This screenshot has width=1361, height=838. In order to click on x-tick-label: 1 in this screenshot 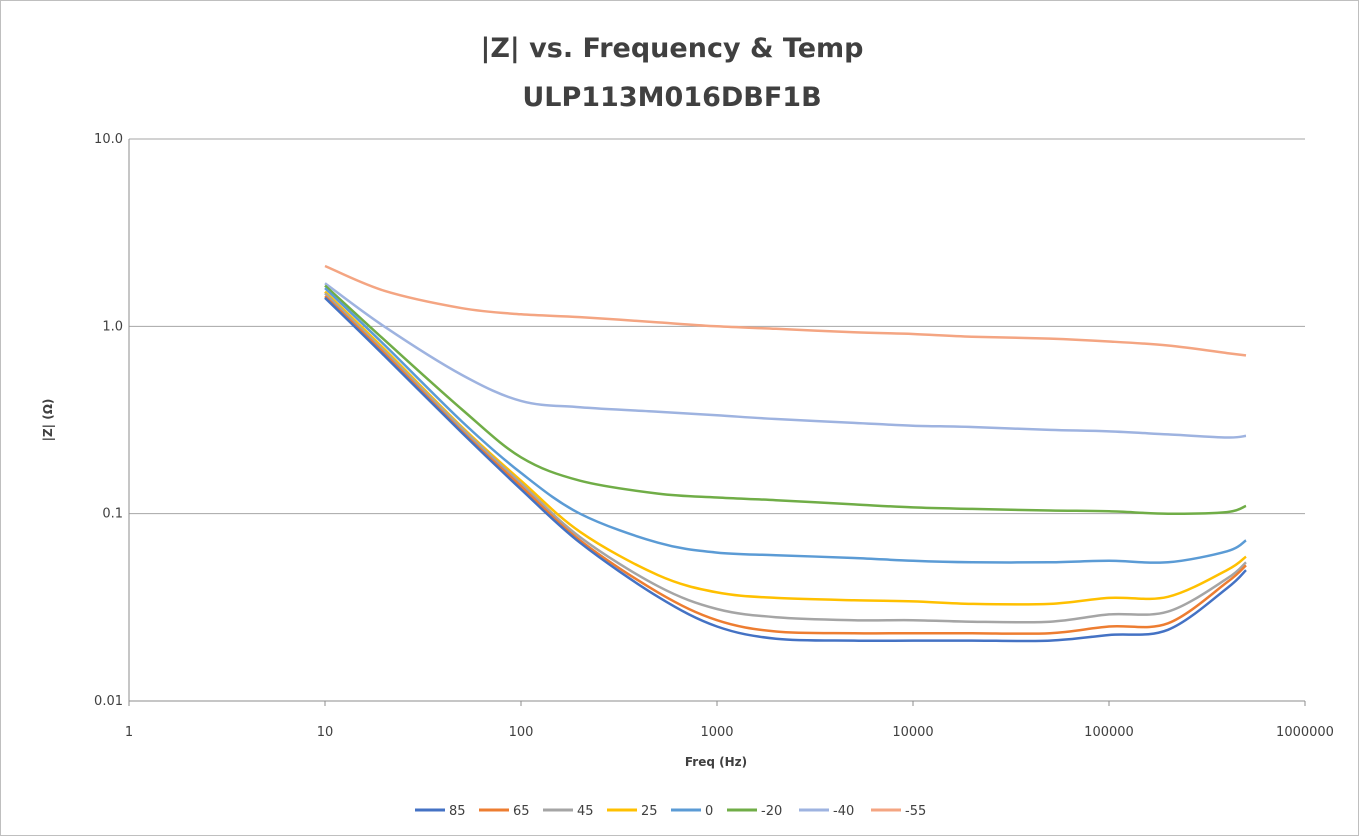, I will do `click(129, 732)`.